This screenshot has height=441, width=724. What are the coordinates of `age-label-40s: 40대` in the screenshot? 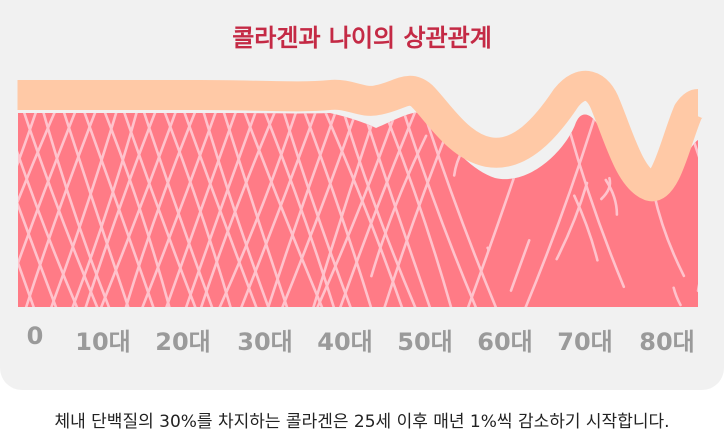 It's located at (345, 342).